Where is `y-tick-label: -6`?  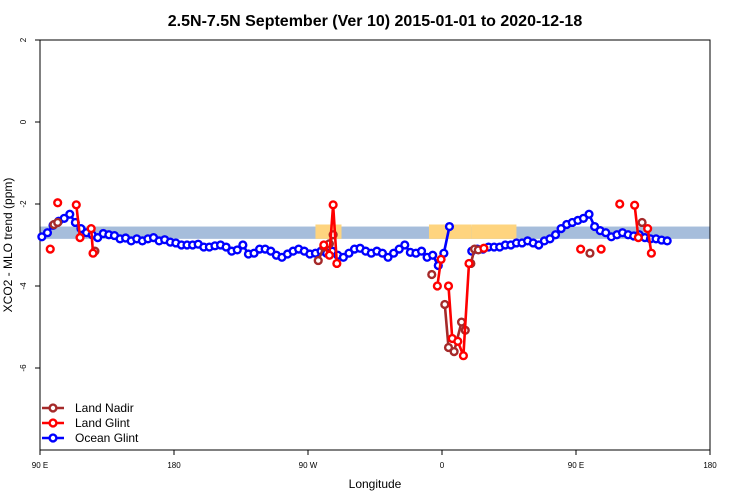
y-tick-label: -6 is located at coordinates (23, 368).